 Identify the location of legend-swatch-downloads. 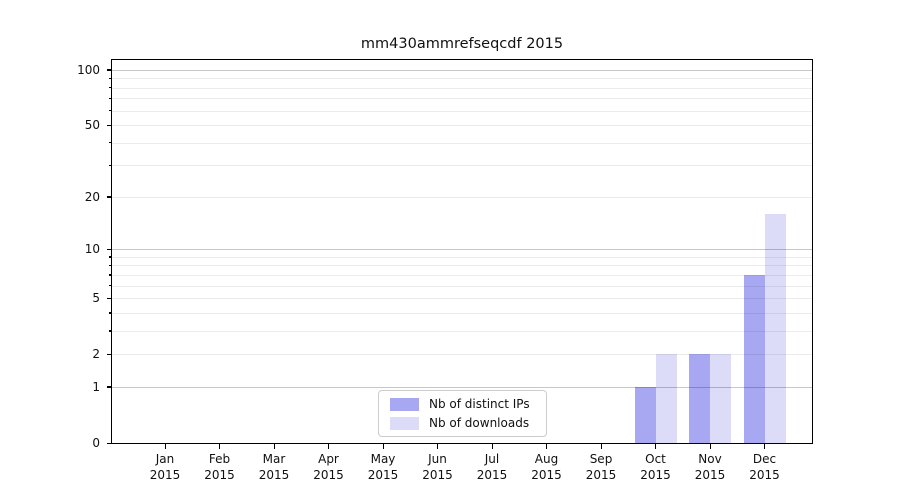
(404, 423).